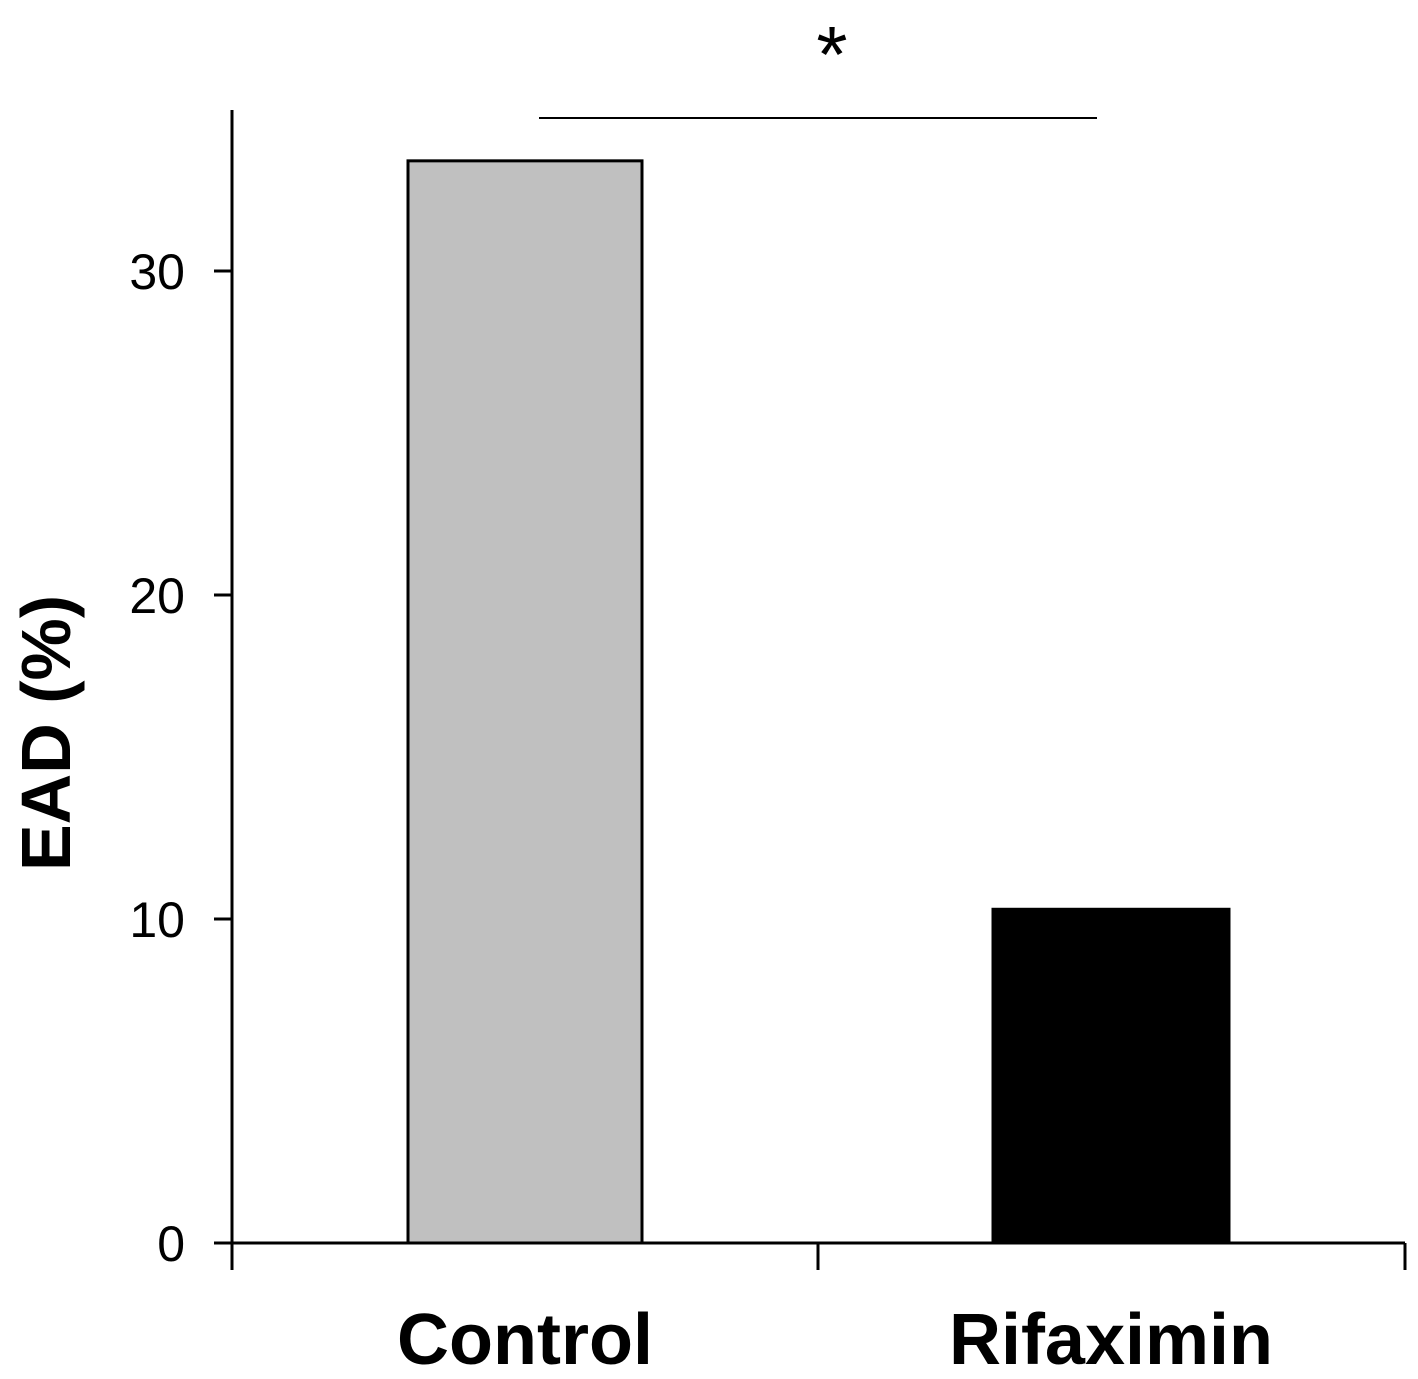  Describe the element at coordinates (157, 272) in the screenshot. I see `y-tick-label-30: 30` at that location.